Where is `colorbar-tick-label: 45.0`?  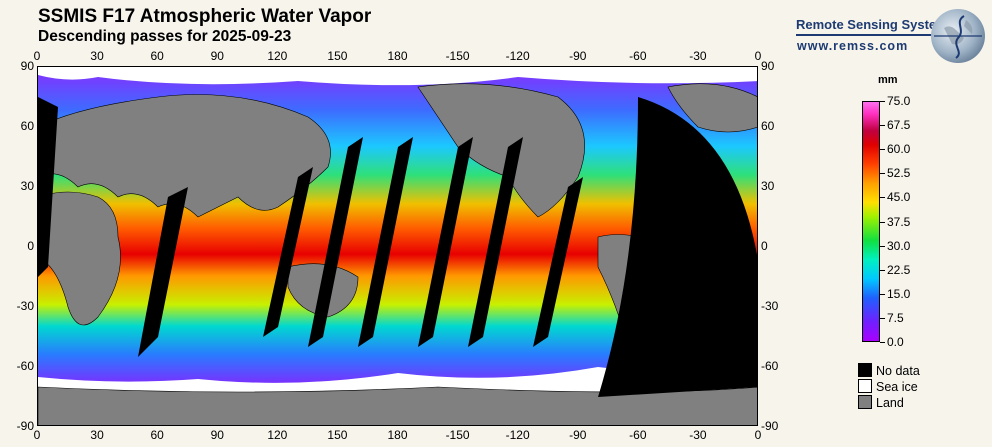
colorbar-tick-label: 45.0 is located at coordinates (899, 197).